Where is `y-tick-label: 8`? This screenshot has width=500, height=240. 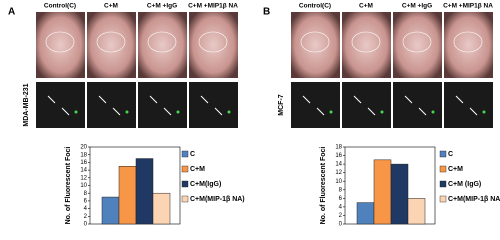 y-tick-label: 8 is located at coordinates (86, 194).